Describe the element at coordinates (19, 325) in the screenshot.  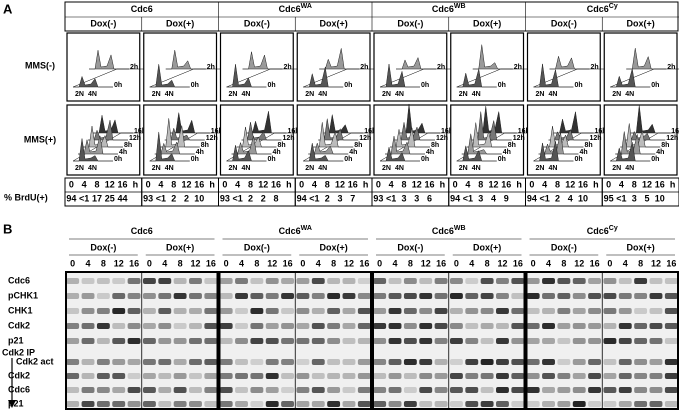
I see `blot-label: Cdk2` at that location.